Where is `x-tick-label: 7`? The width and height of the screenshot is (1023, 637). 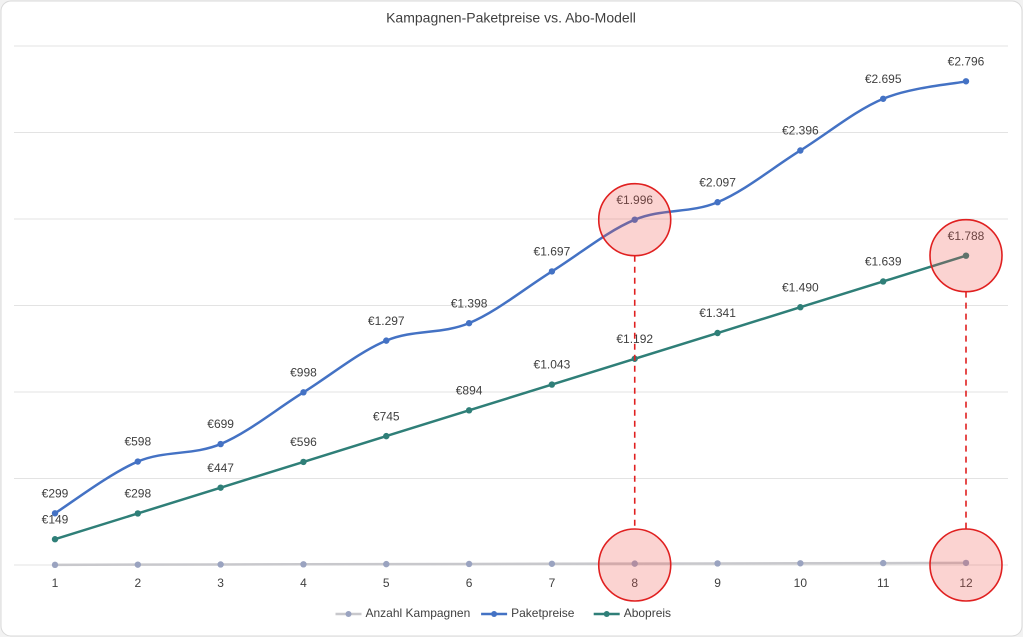 x-tick-label: 7 is located at coordinates (552, 583).